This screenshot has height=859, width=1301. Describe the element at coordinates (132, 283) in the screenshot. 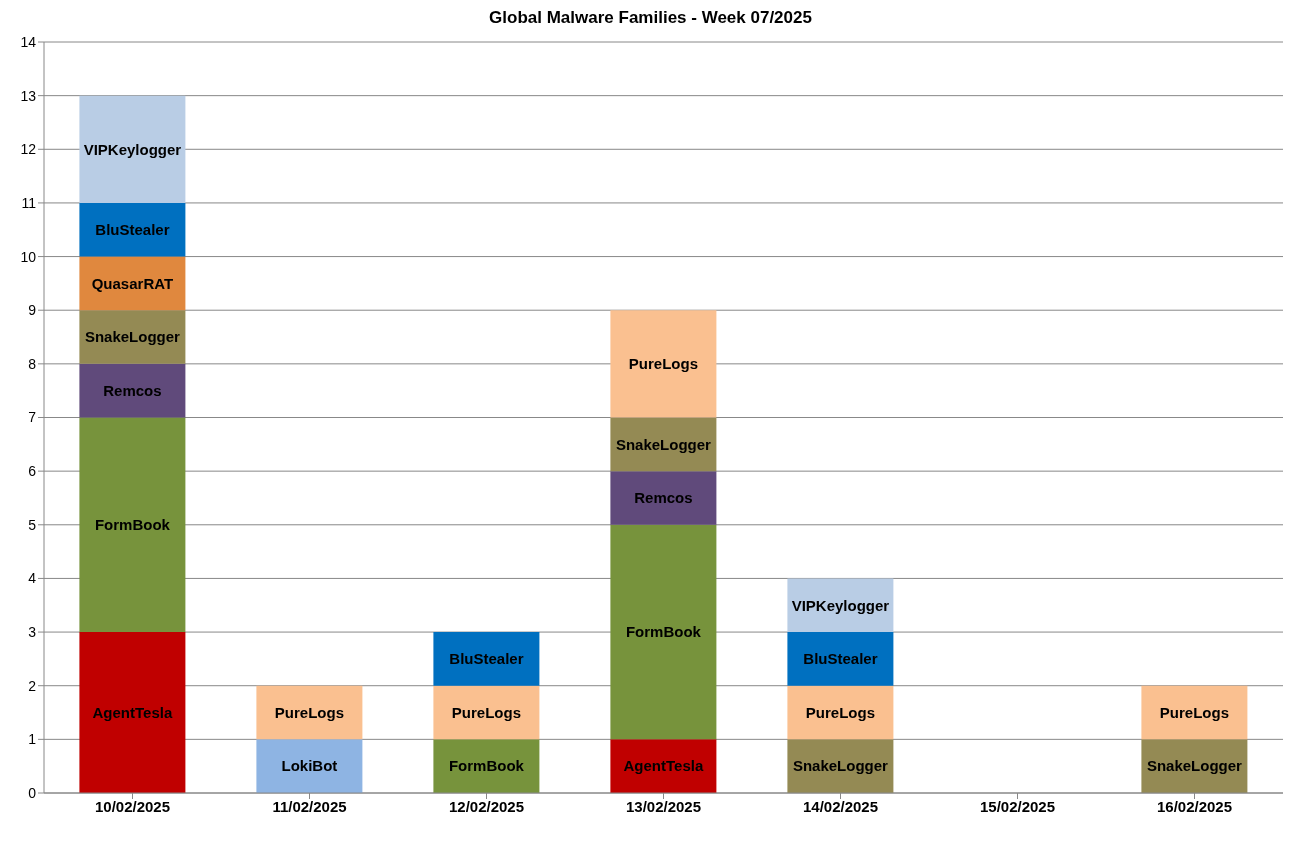

I see `series-label: QuasarRAT` at that location.